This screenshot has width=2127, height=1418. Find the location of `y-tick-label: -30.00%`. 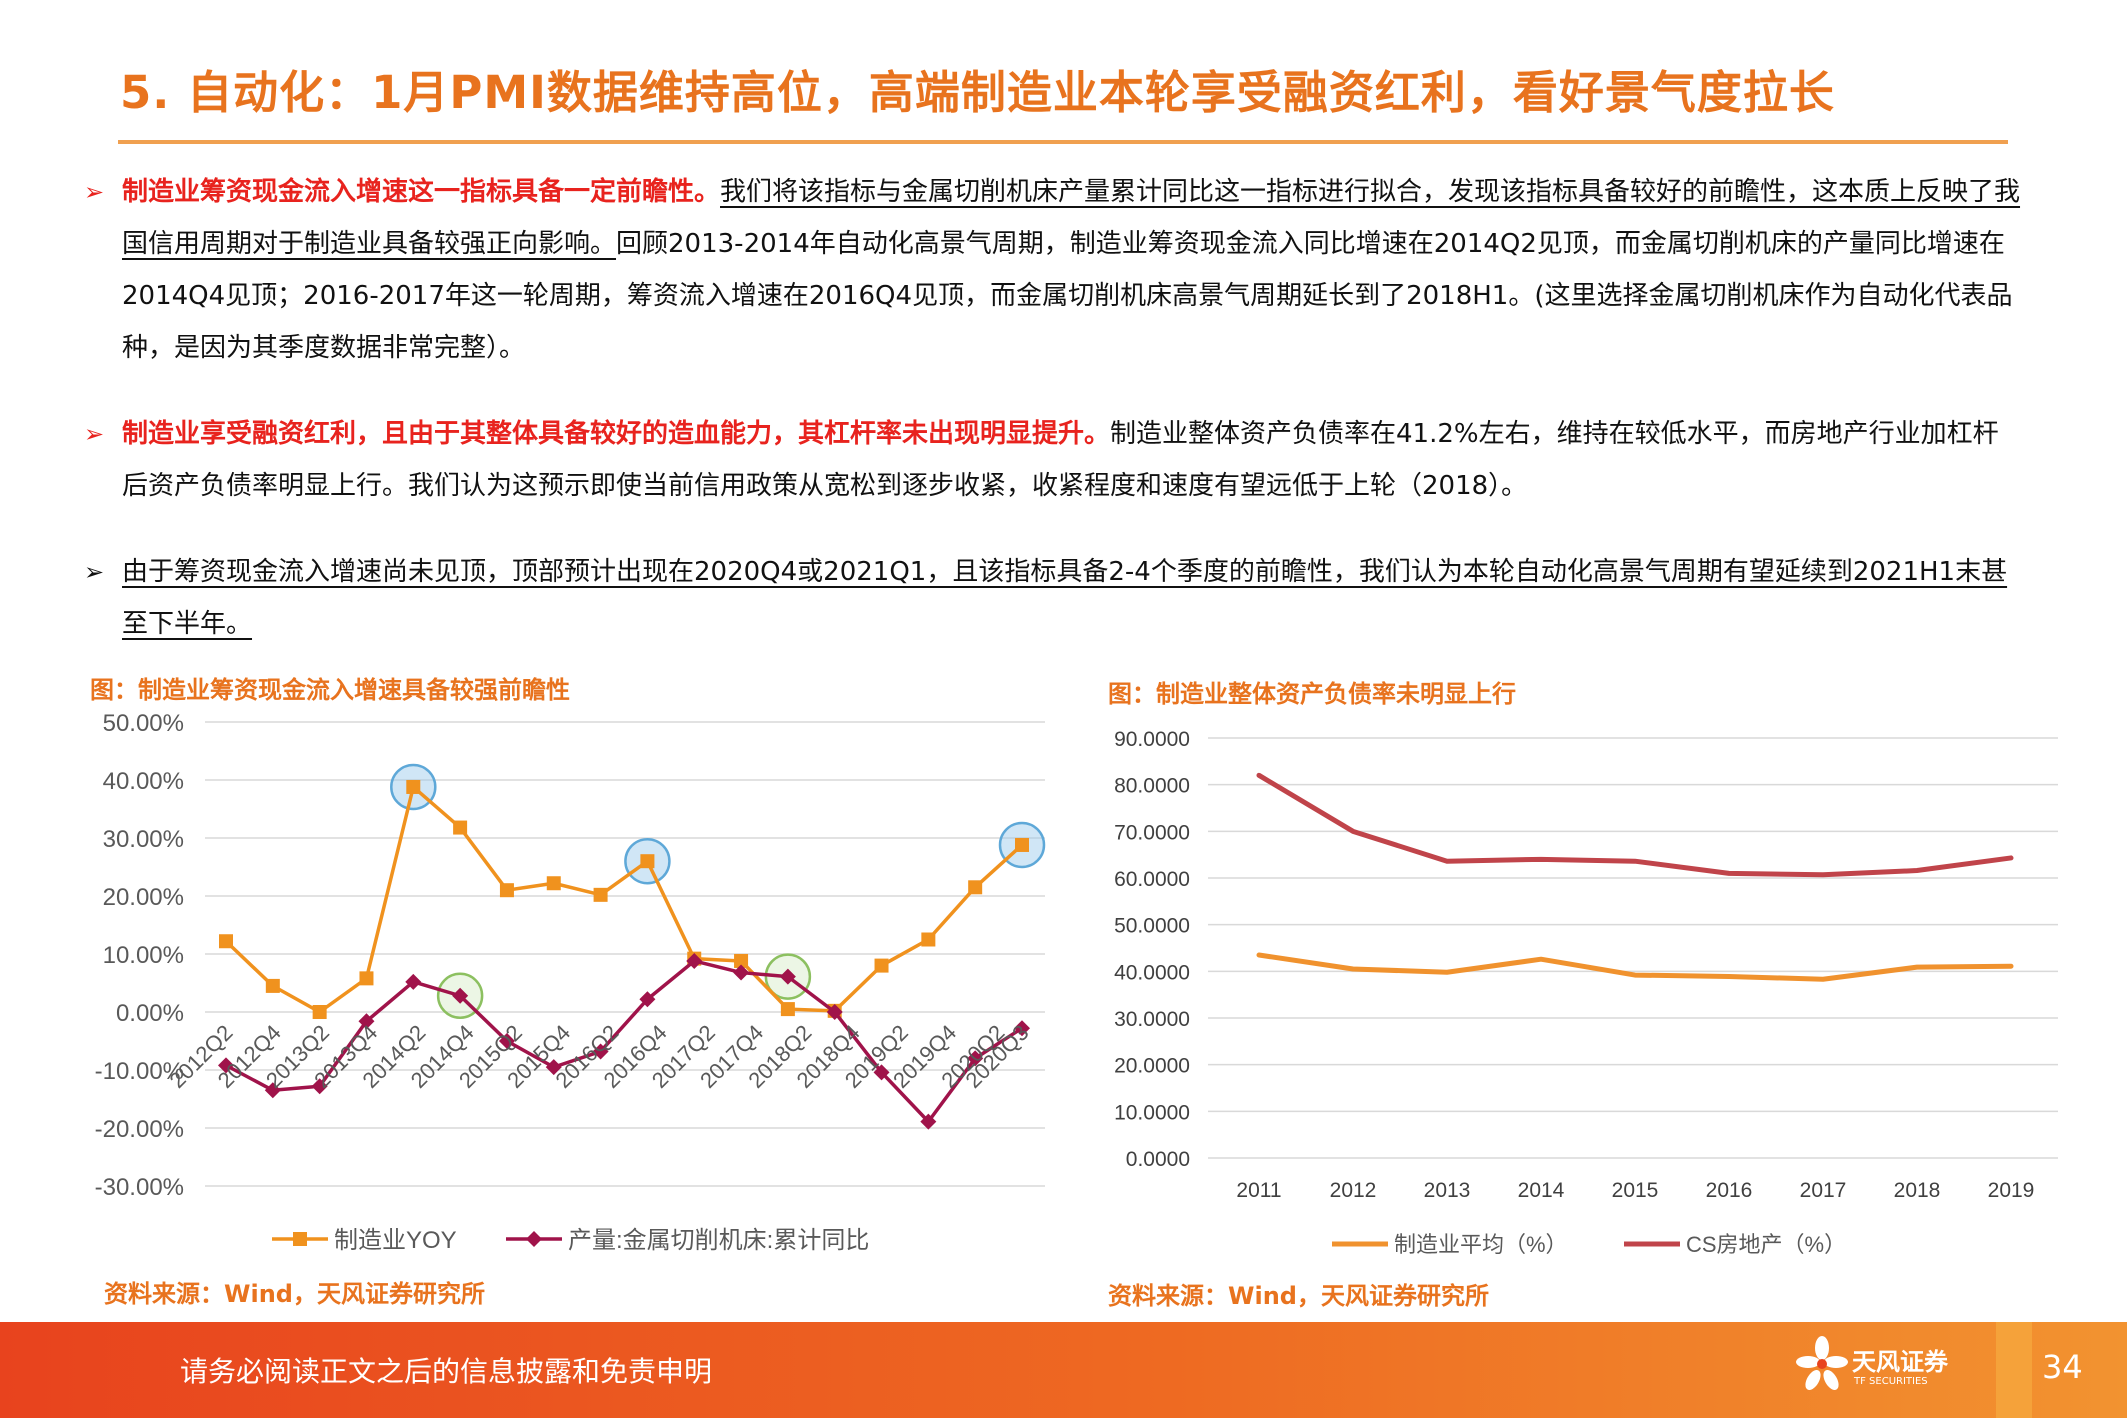

y-tick-label: -30.00% is located at coordinates (139, 1187).